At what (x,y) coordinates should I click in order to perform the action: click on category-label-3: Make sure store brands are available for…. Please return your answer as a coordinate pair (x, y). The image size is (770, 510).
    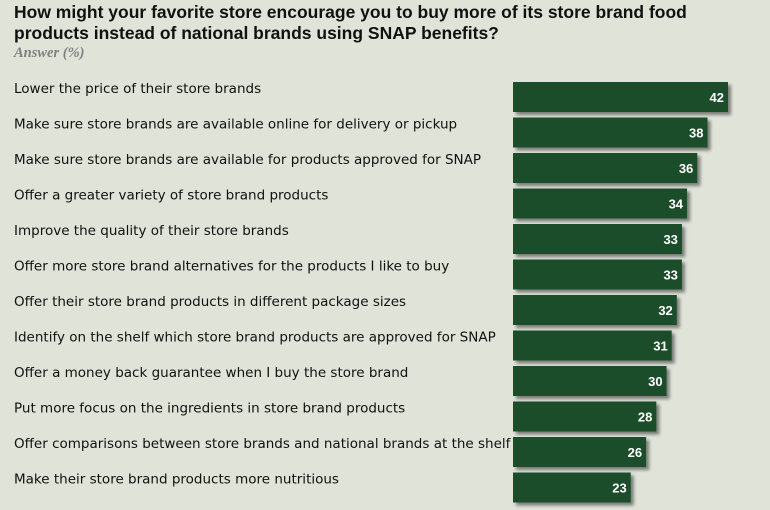
    Looking at the image, I should click on (247, 160).